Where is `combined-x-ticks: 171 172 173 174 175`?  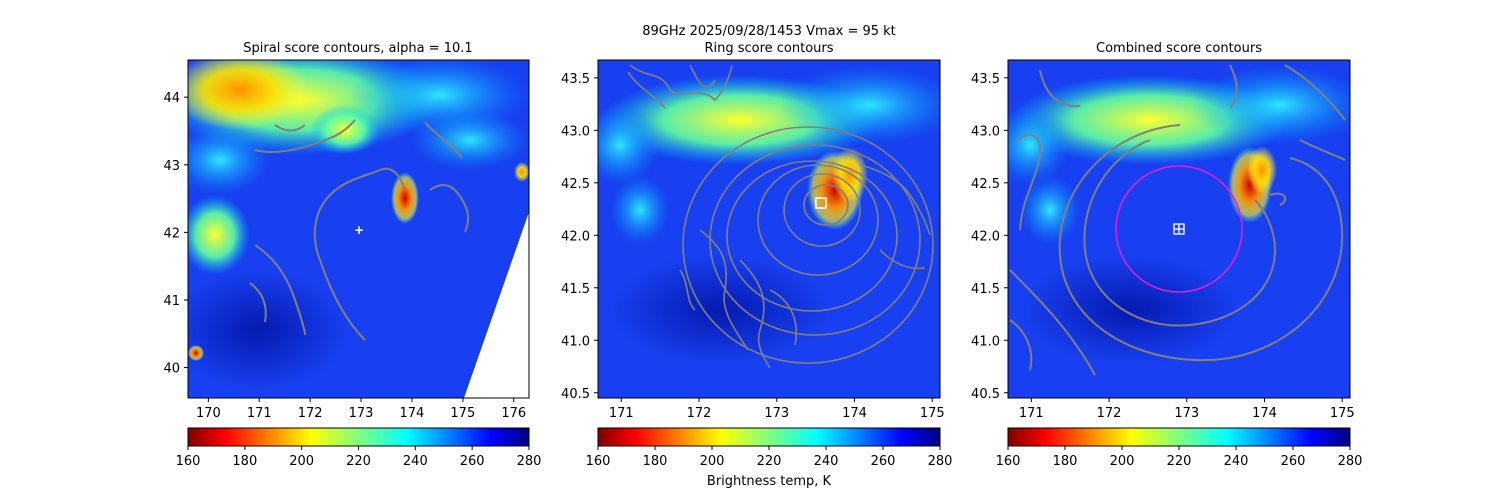
combined-x-ticks: 171 172 173 174 175 is located at coordinates (1187, 409).